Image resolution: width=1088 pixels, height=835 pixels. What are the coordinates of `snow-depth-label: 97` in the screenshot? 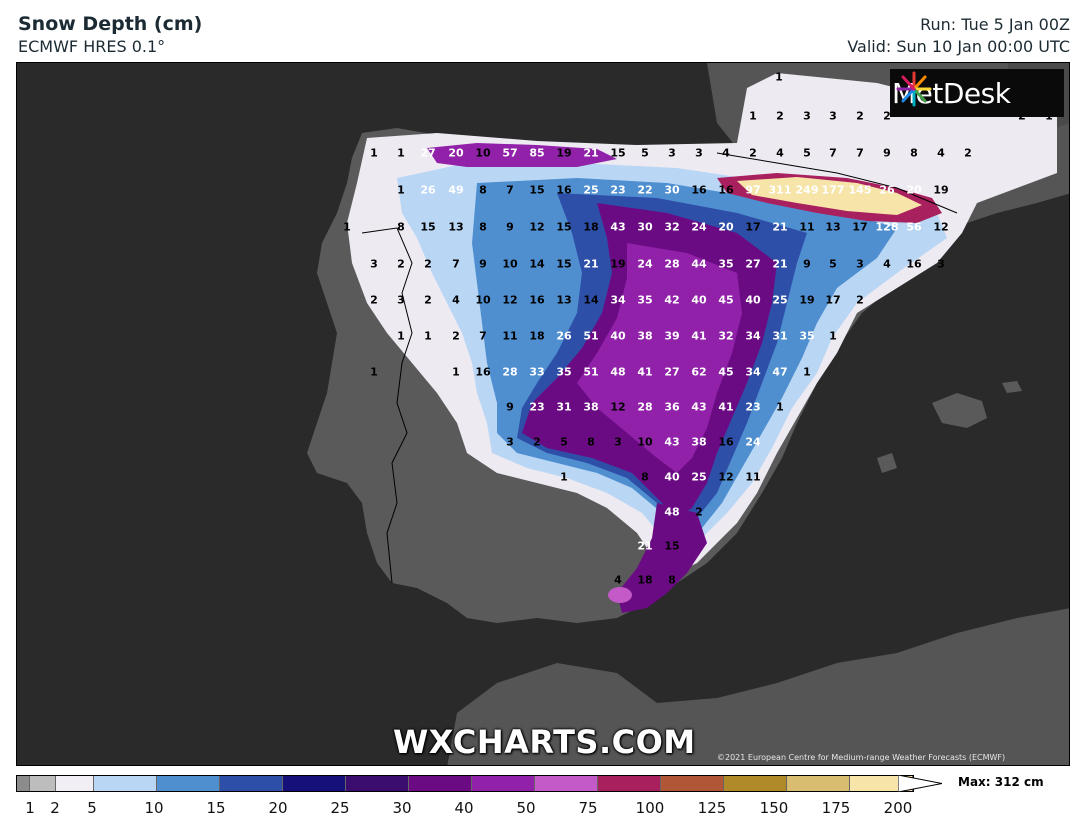 It's located at (752, 190).